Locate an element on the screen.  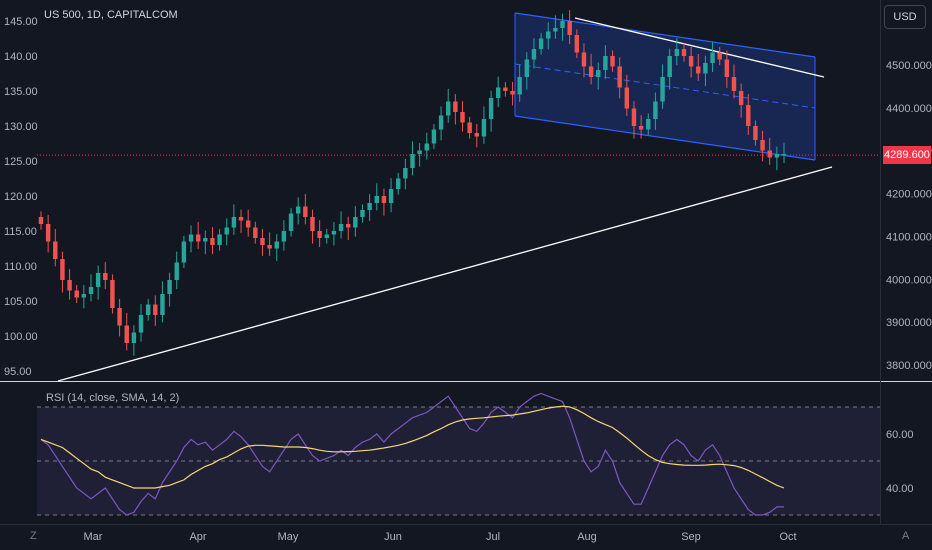
right-axis-tick: 4400.000 is located at coordinates (909, 109).